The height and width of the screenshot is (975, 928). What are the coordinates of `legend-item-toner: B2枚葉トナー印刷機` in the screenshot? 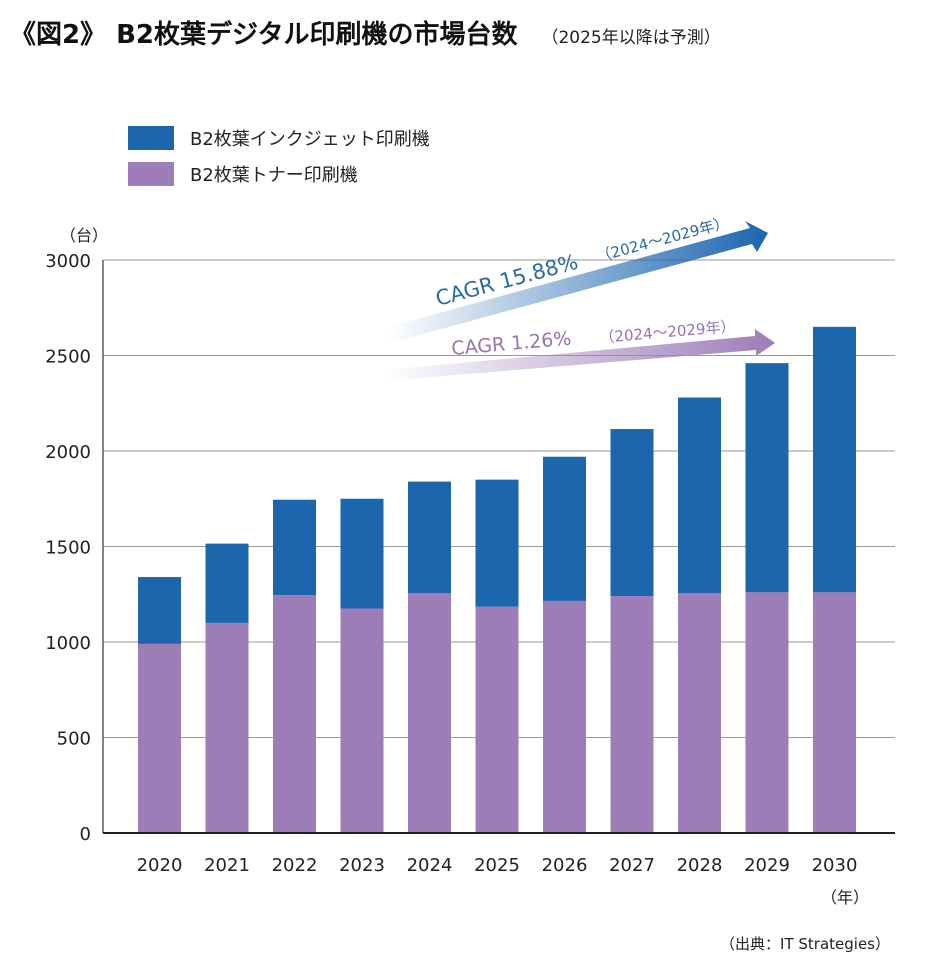 It's located at (279, 174).